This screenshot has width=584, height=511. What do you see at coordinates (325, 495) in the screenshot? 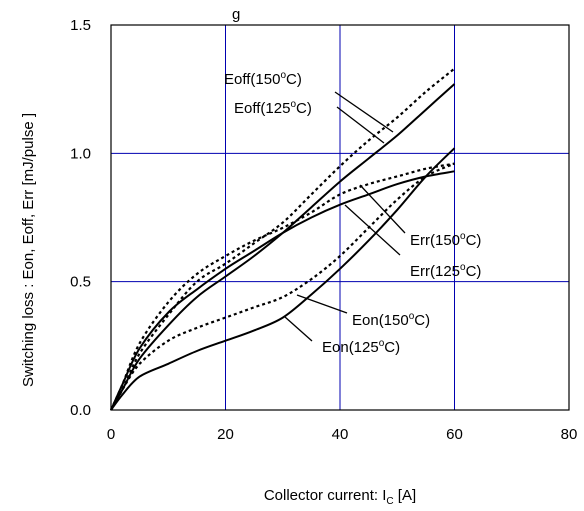
I see `x-axis-label-main: Collector current: I` at bounding box center [325, 495].